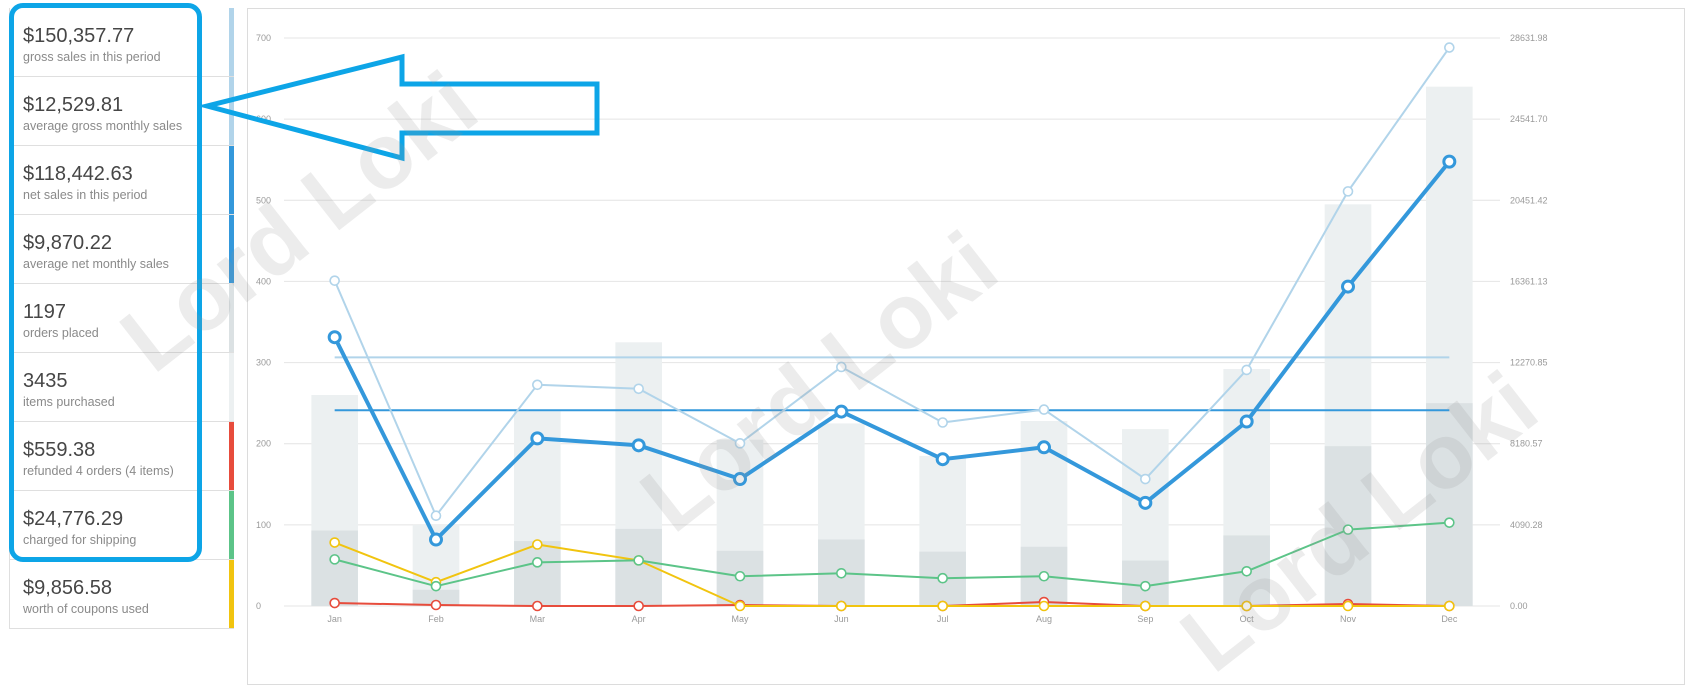 The image size is (1695, 693). Describe the element at coordinates (69, 402) in the screenshot. I see `legend-label: items purchased` at that location.